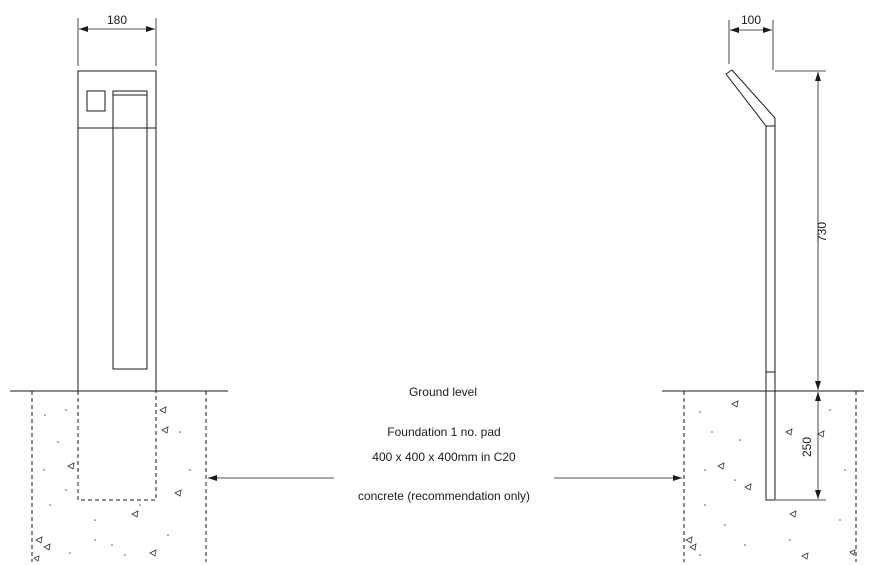 The image size is (874, 565). Describe the element at coordinates (130, 230) in the screenshot. I see `front-long-panel` at that location.